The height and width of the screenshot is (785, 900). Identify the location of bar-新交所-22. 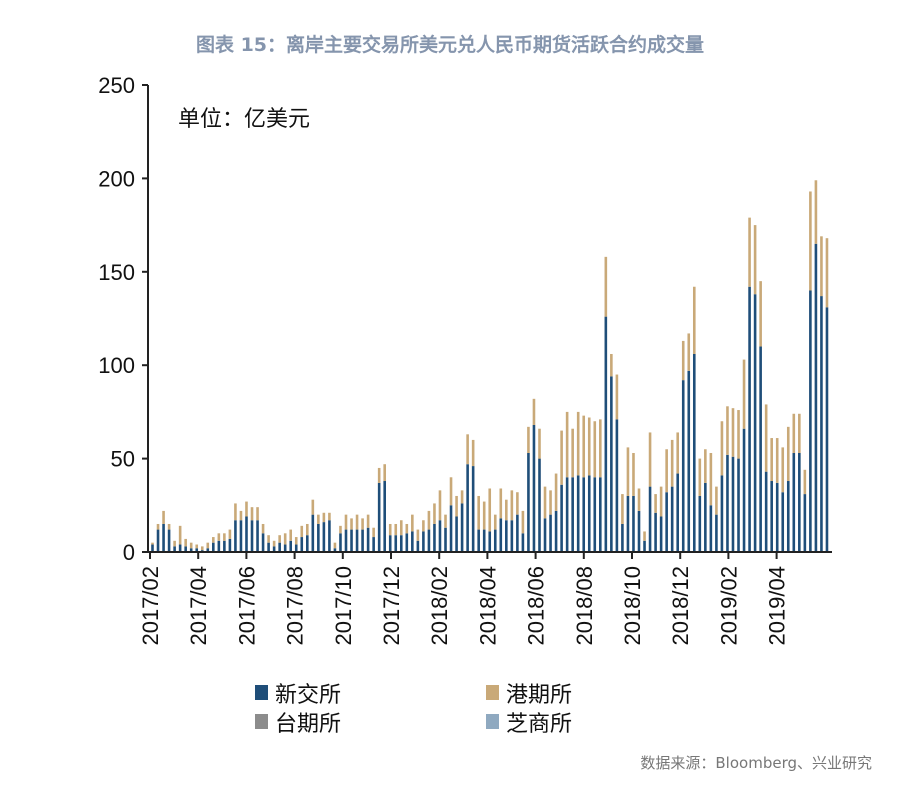
(274, 549).